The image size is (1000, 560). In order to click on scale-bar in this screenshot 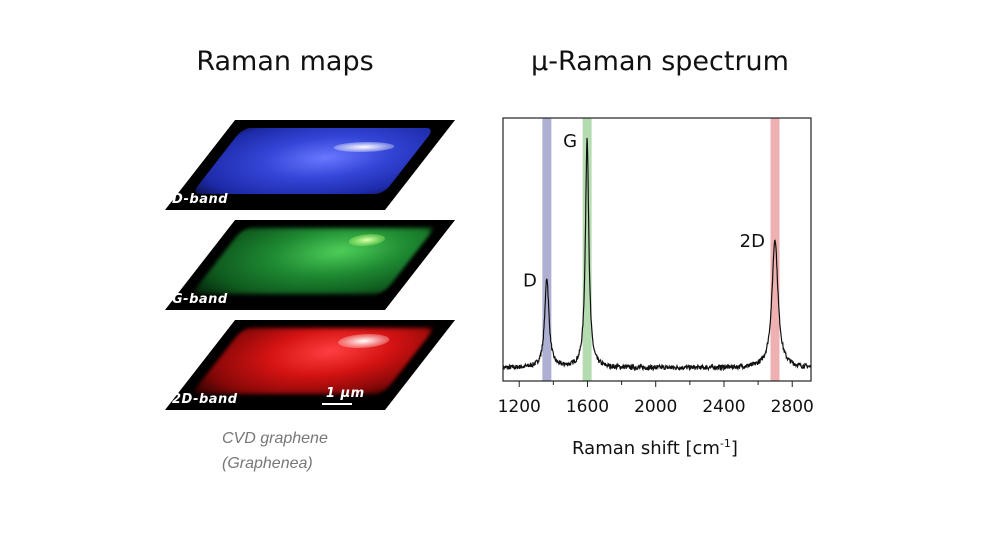, I will do `click(337, 404)`.